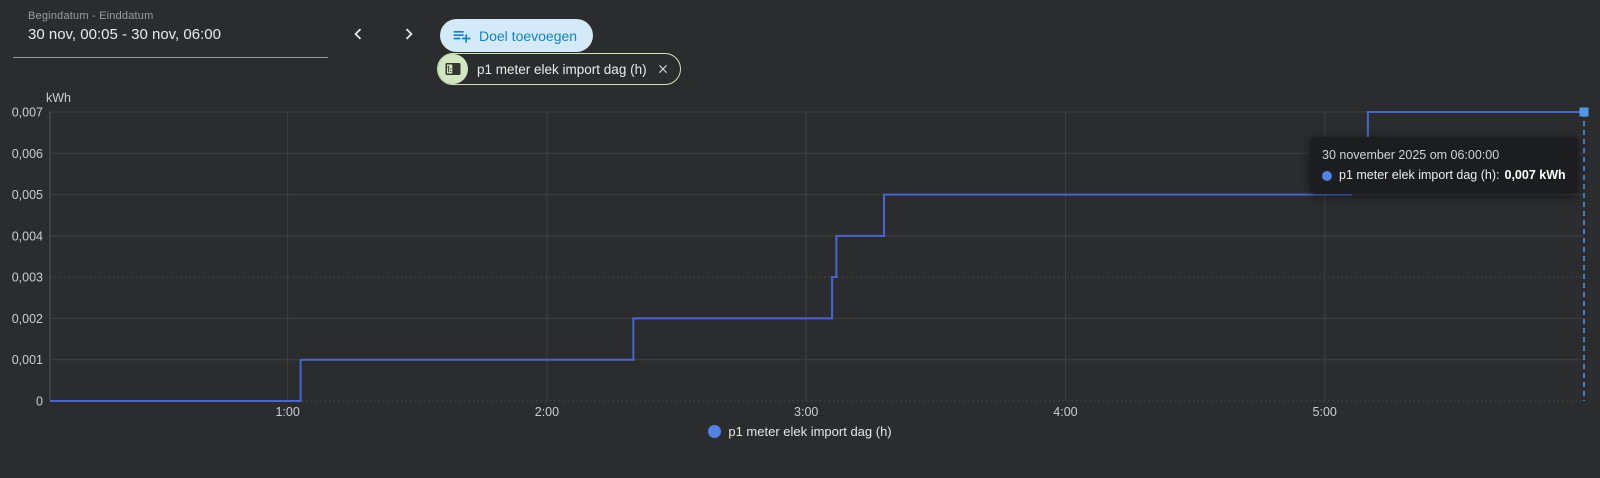 The width and height of the screenshot is (1600, 478). I want to click on y-axis-tick-label: 0,004, so click(27, 236).